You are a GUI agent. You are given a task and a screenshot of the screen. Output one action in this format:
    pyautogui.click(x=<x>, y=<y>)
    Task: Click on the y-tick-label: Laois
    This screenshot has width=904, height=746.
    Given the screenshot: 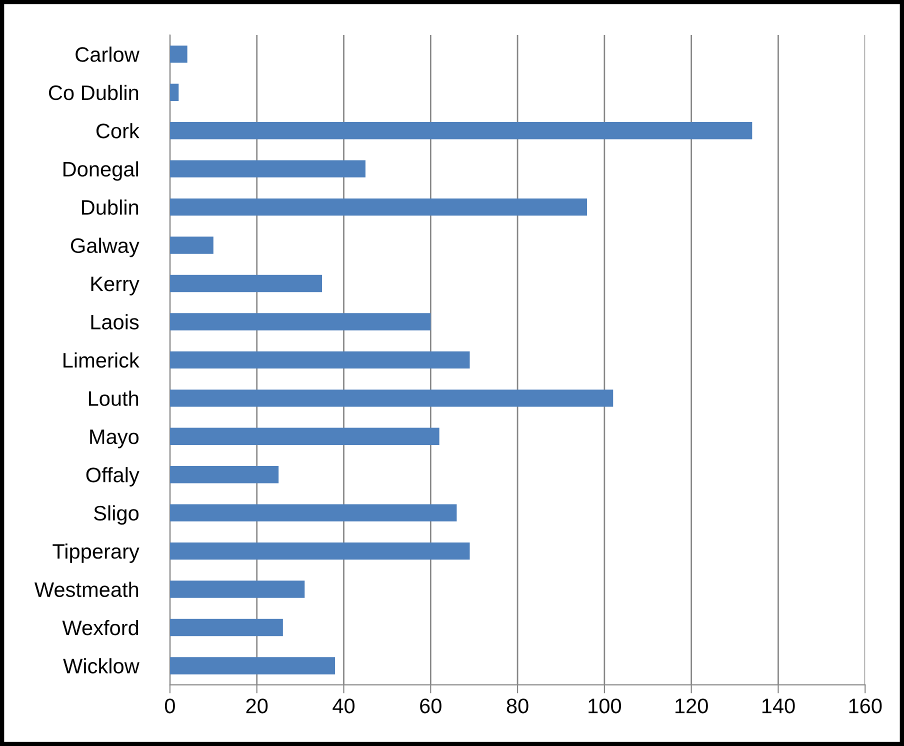 What is the action you would take?
    pyautogui.click(x=115, y=322)
    